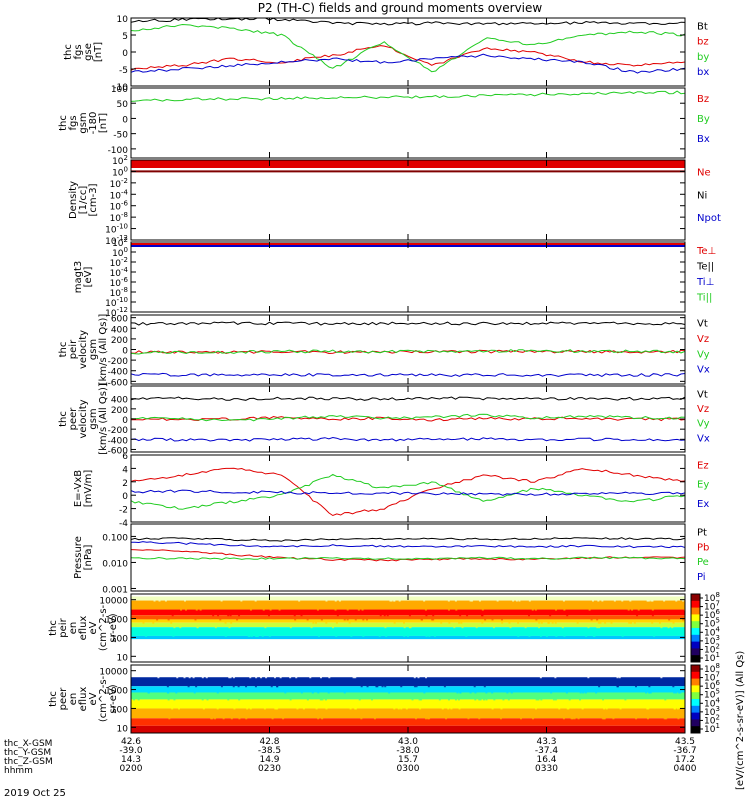 The image size is (750, 800). What do you see at coordinates (408, 742) in the screenshot?
I see `ephemeris-value: 43.0` at bounding box center [408, 742].